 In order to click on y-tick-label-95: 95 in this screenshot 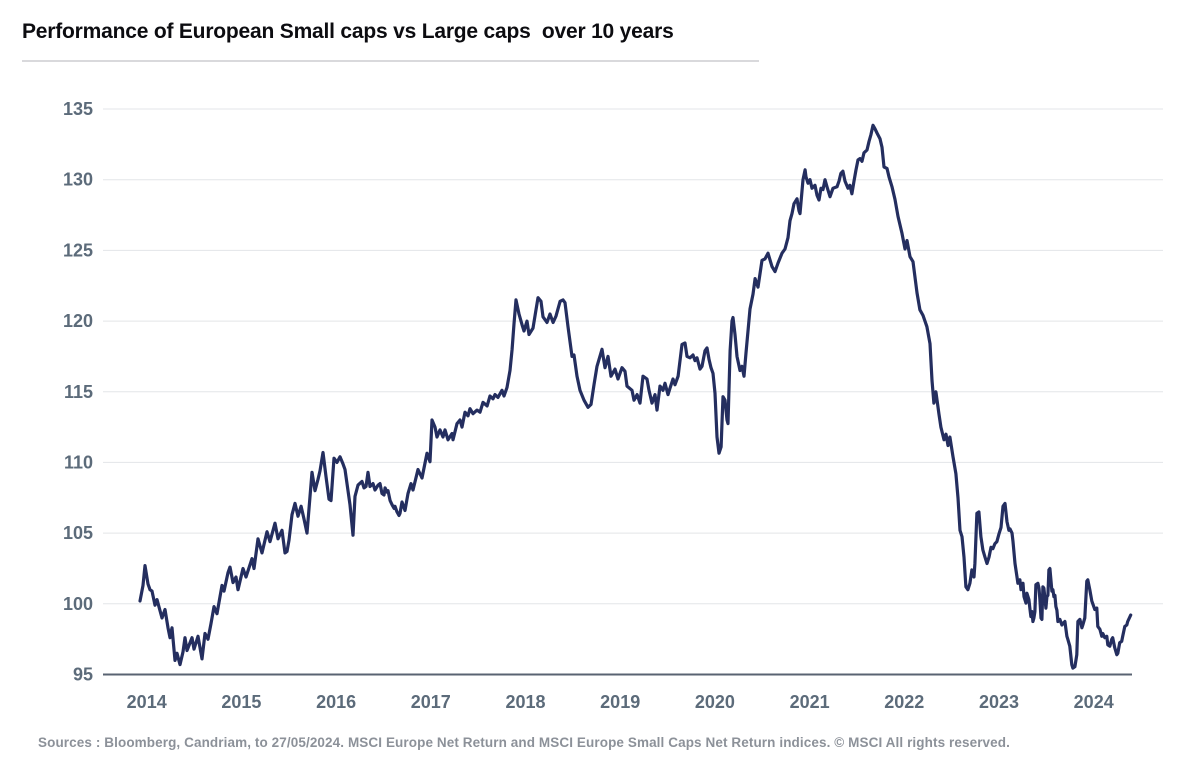, I will do `click(83, 675)`.